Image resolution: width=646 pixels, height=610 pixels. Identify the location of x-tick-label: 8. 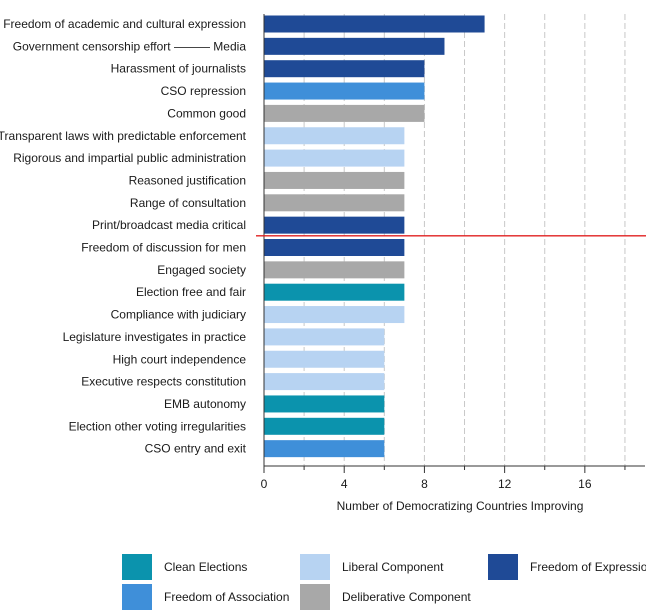
(424, 484).